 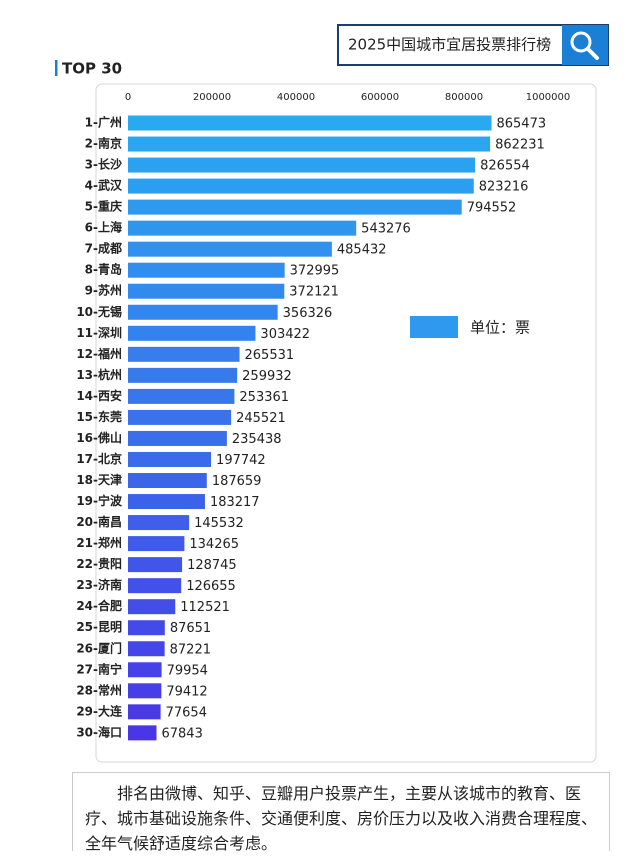 What do you see at coordinates (99, 479) in the screenshot?
I see `y-tick-label: 18-天津` at bounding box center [99, 479].